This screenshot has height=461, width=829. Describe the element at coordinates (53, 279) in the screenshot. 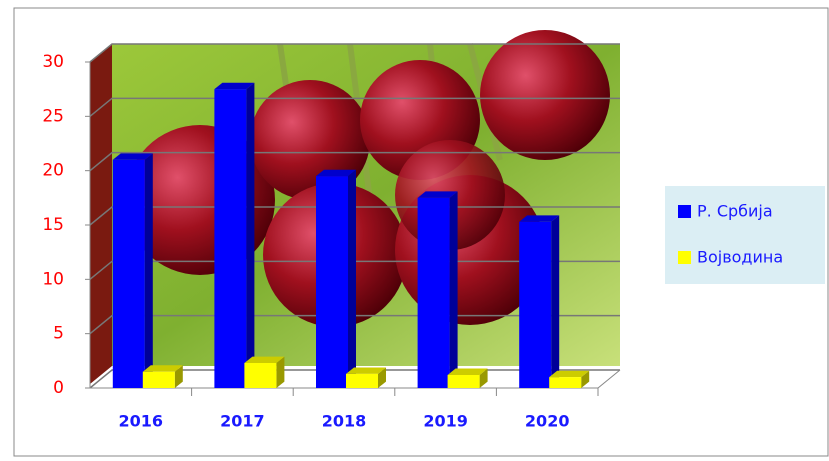

I see `y-tick-label: 10` at that location.